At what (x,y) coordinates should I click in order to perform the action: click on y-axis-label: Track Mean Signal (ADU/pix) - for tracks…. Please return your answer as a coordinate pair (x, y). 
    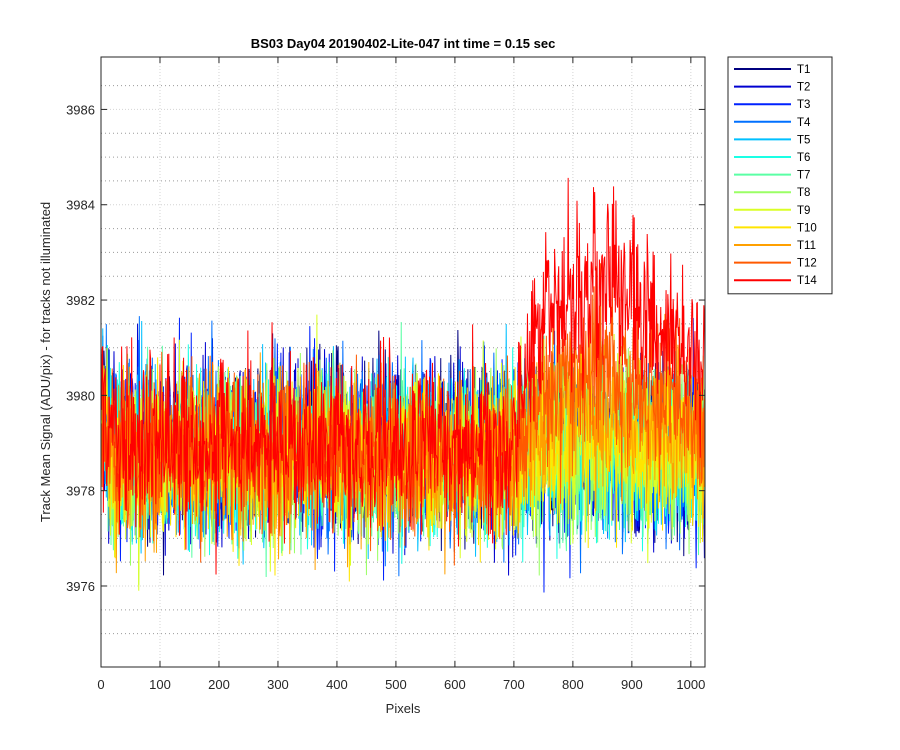
    Looking at the image, I should click on (45, 362).